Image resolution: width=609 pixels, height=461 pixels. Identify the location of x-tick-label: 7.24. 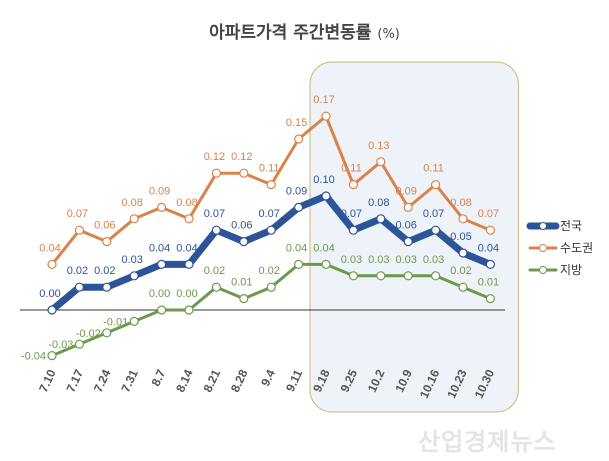
(102, 380).